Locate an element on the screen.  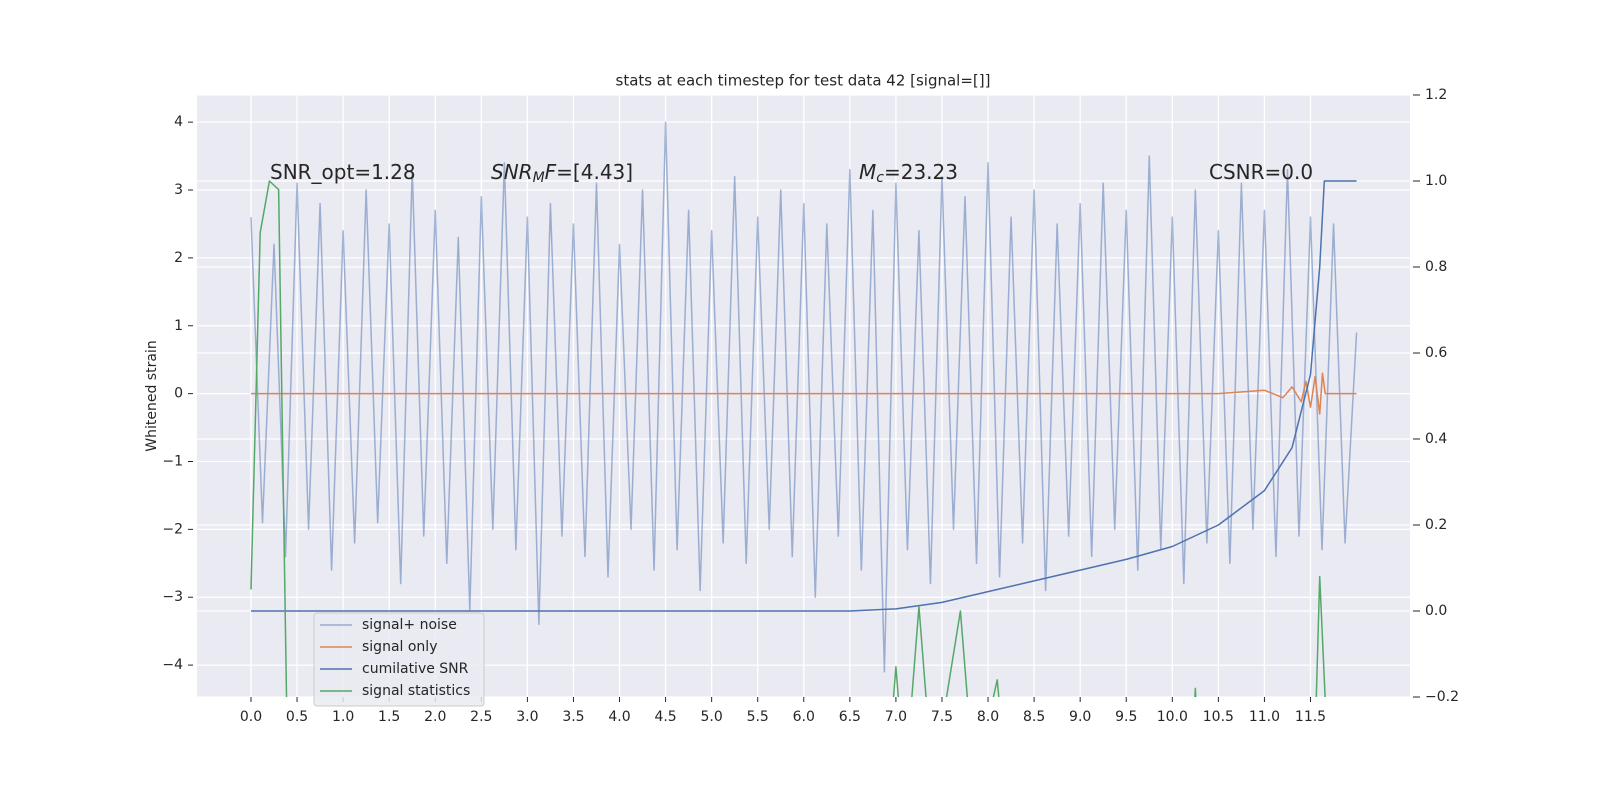
y2-tick-label: 0.6 is located at coordinates (1436, 353).